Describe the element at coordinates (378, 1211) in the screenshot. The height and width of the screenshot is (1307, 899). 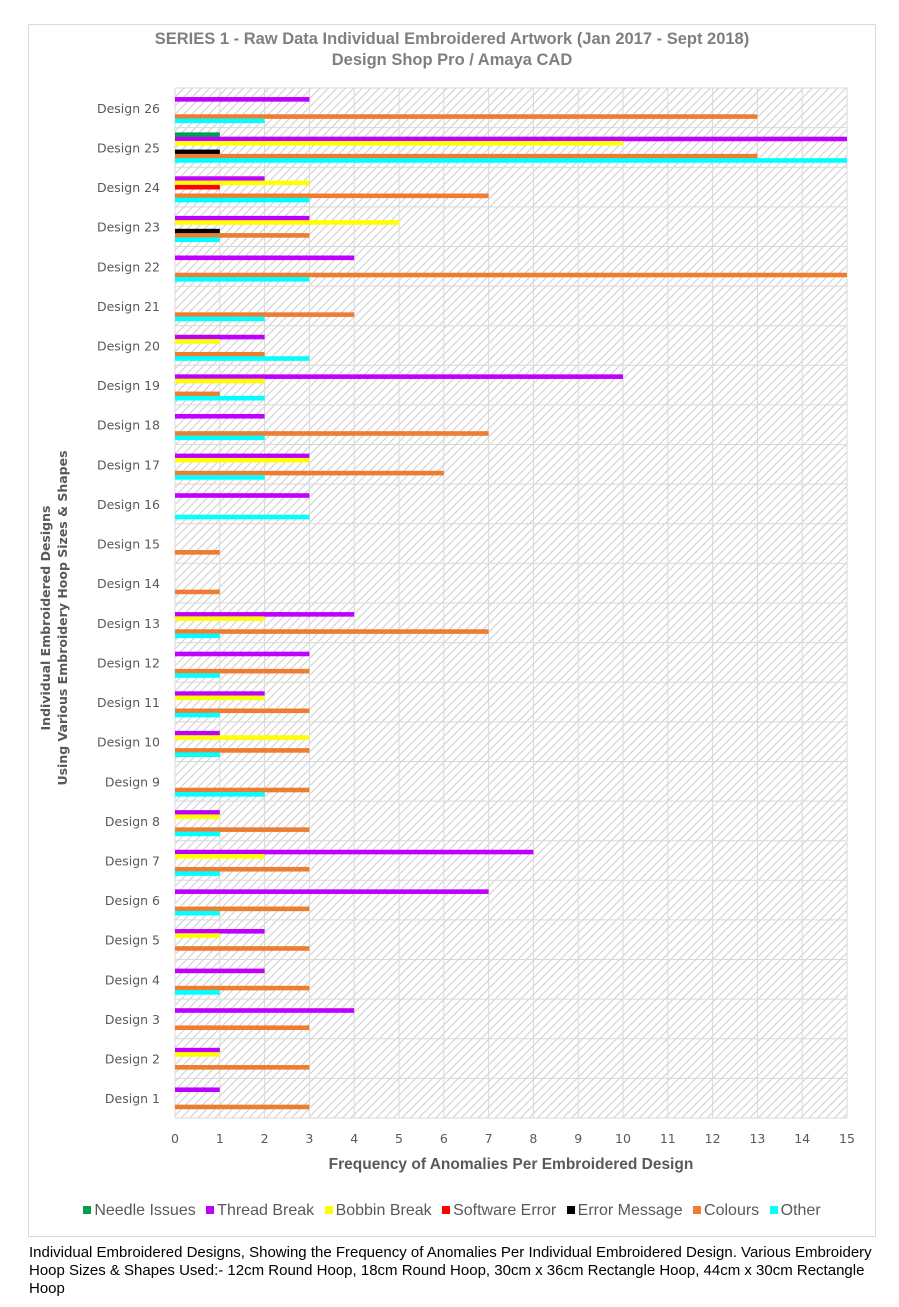
I see `legend-item-bobbin-break: Bobbin Break` at that location.